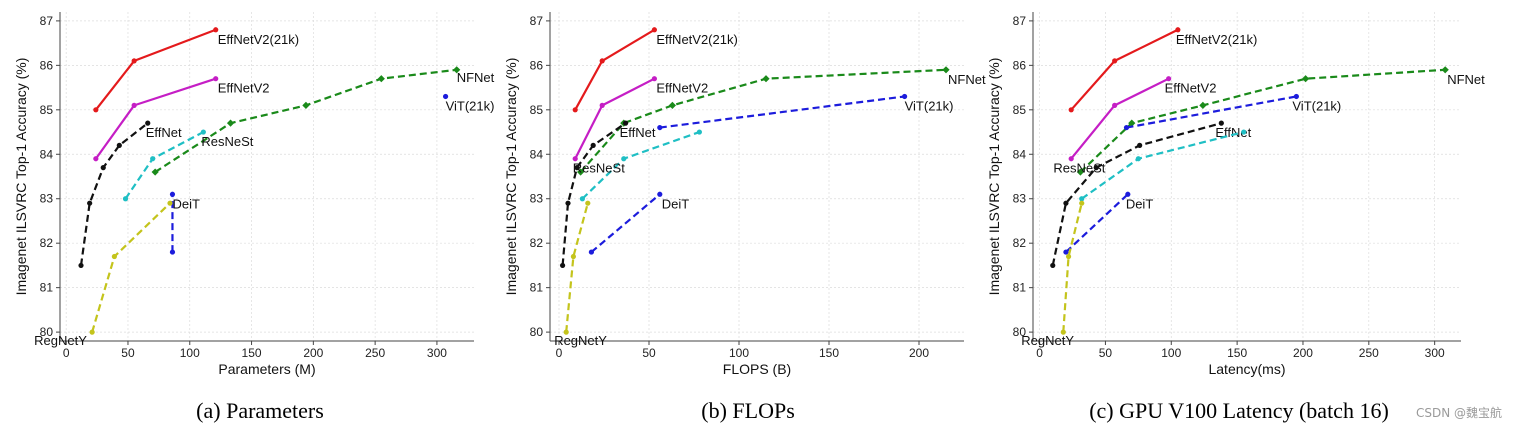 The image size is (1520, 431). I want to click on y-tick-label: 80, so click(537, 332).